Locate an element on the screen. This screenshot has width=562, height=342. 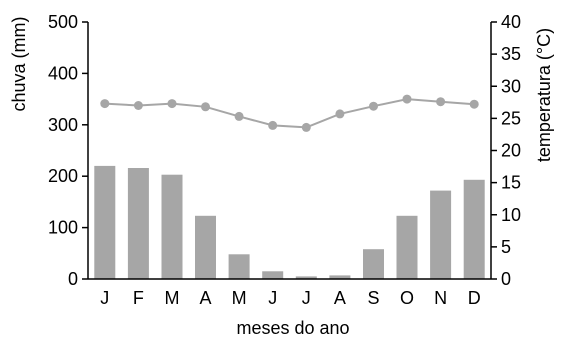
x-axis-title: meses do ano is located at coordinates (292, 328).